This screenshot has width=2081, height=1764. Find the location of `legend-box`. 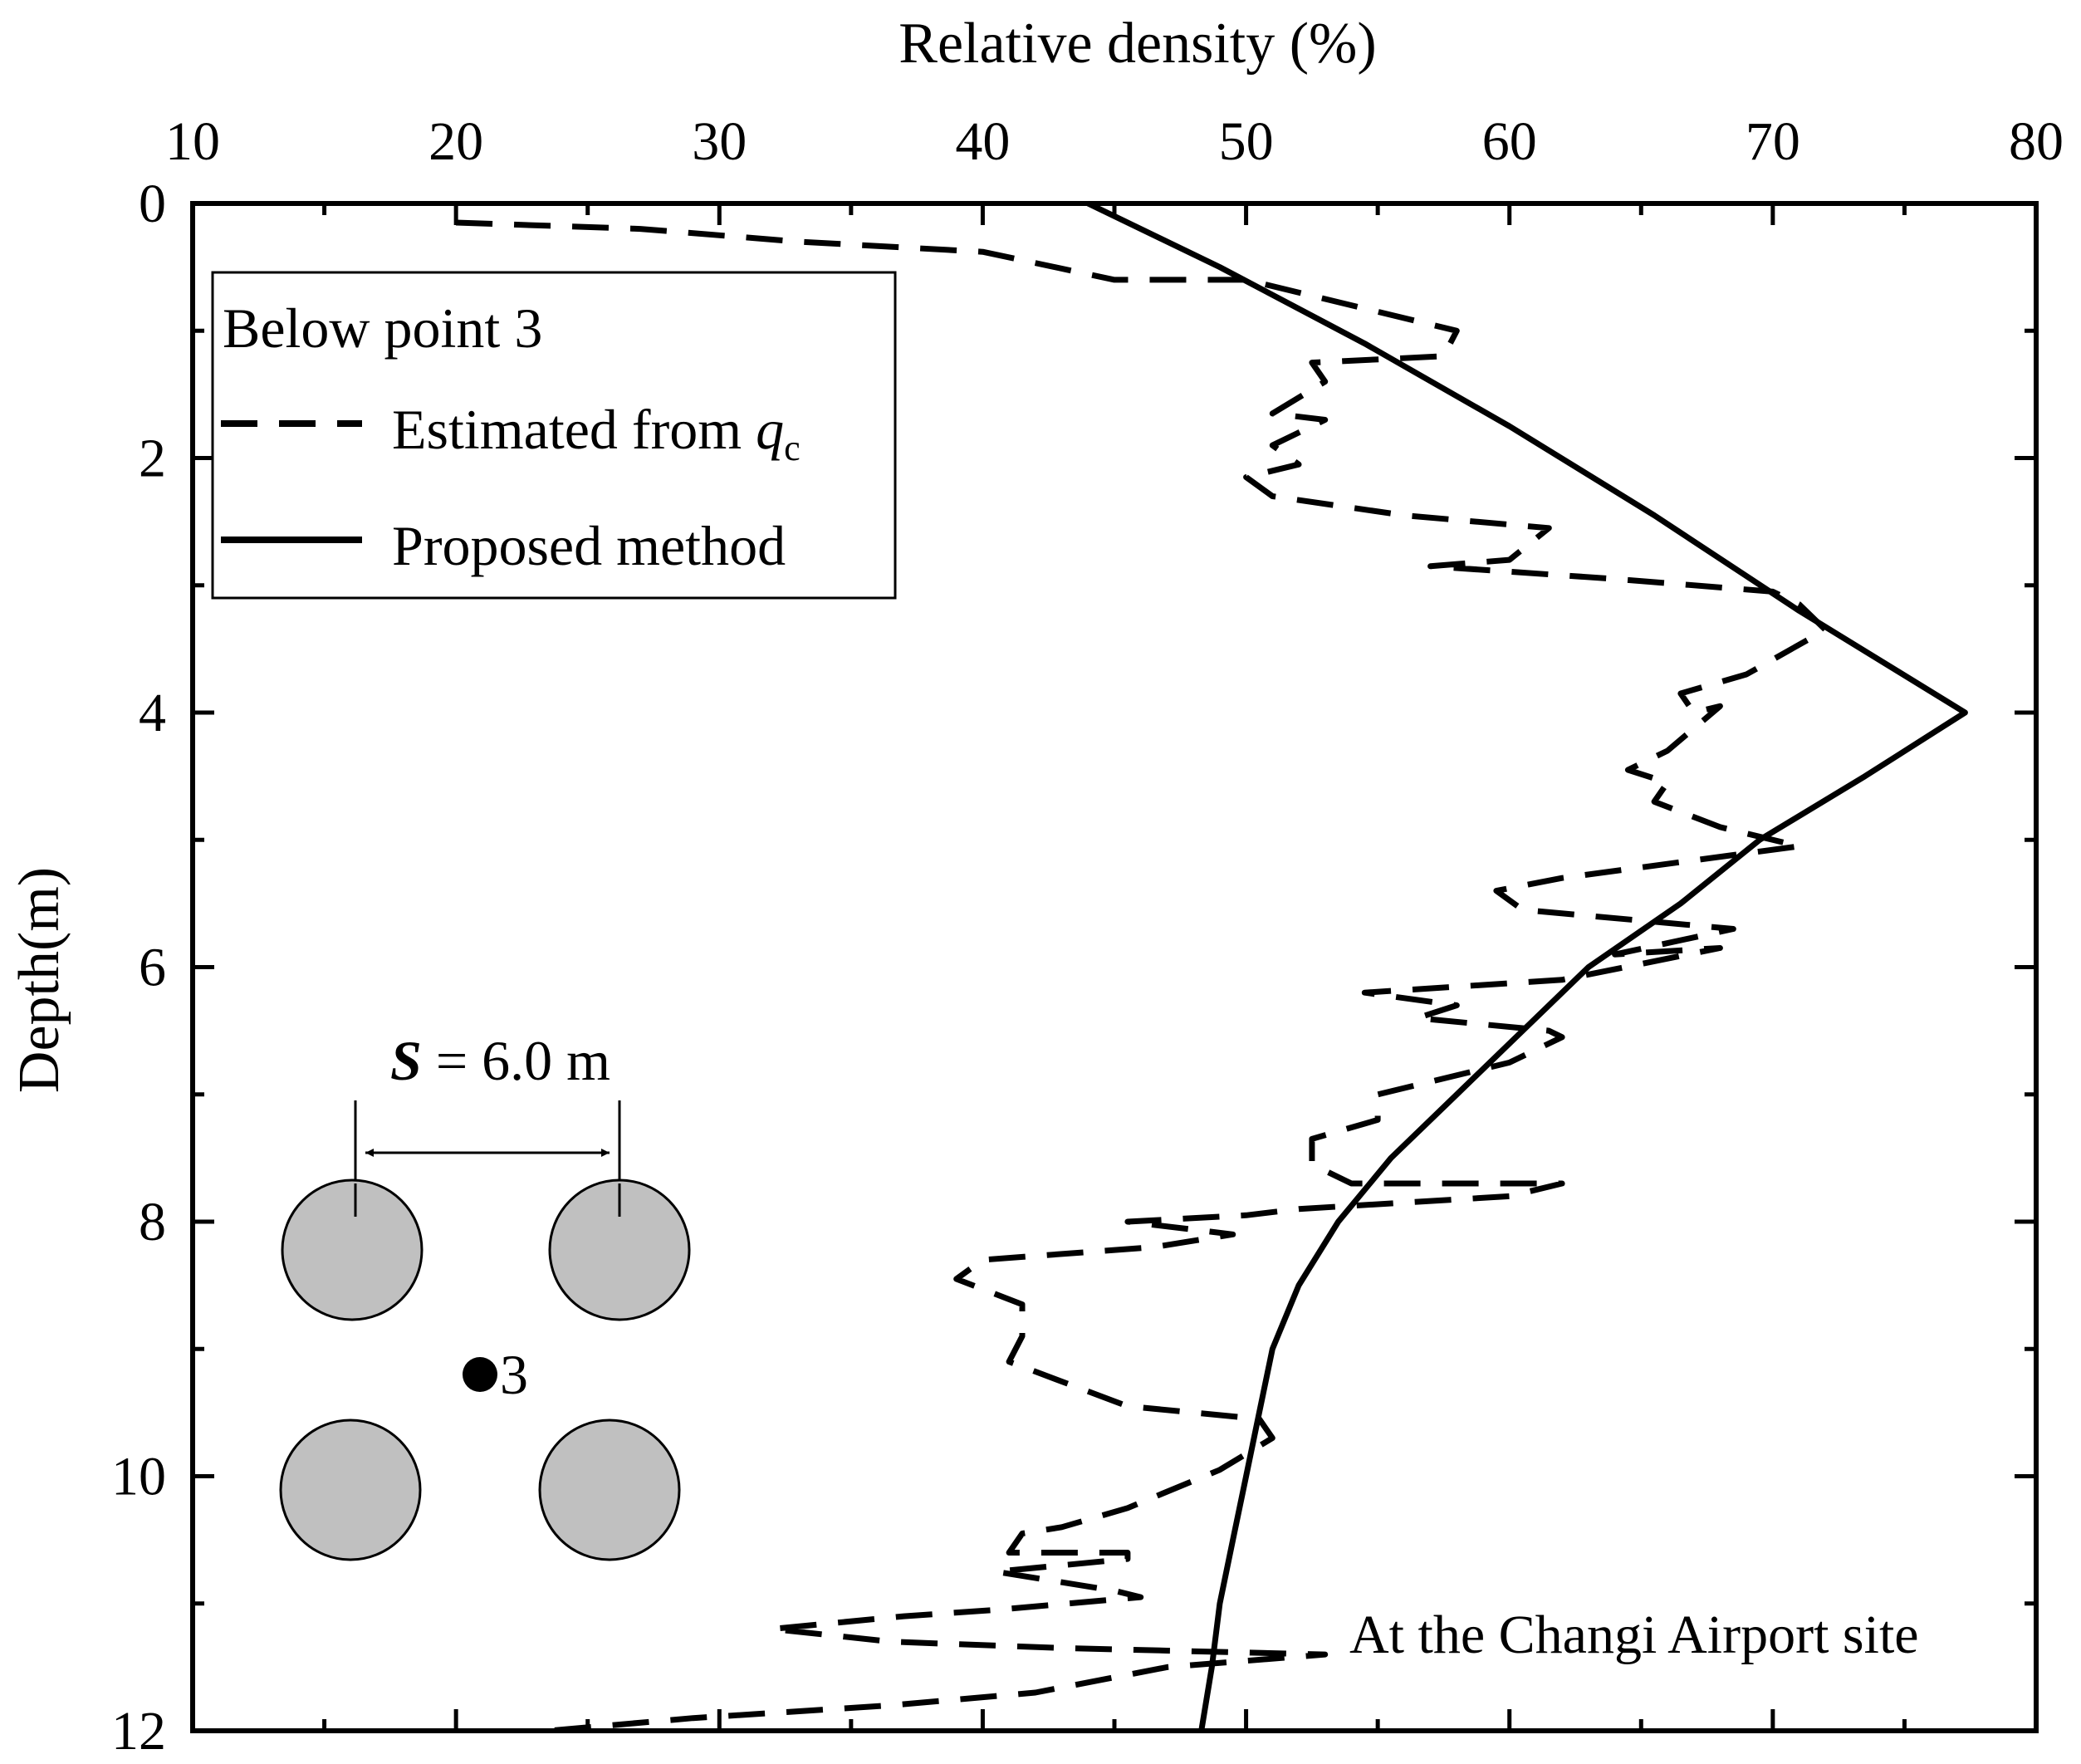

legend-box is located at coordinates (554, 435).